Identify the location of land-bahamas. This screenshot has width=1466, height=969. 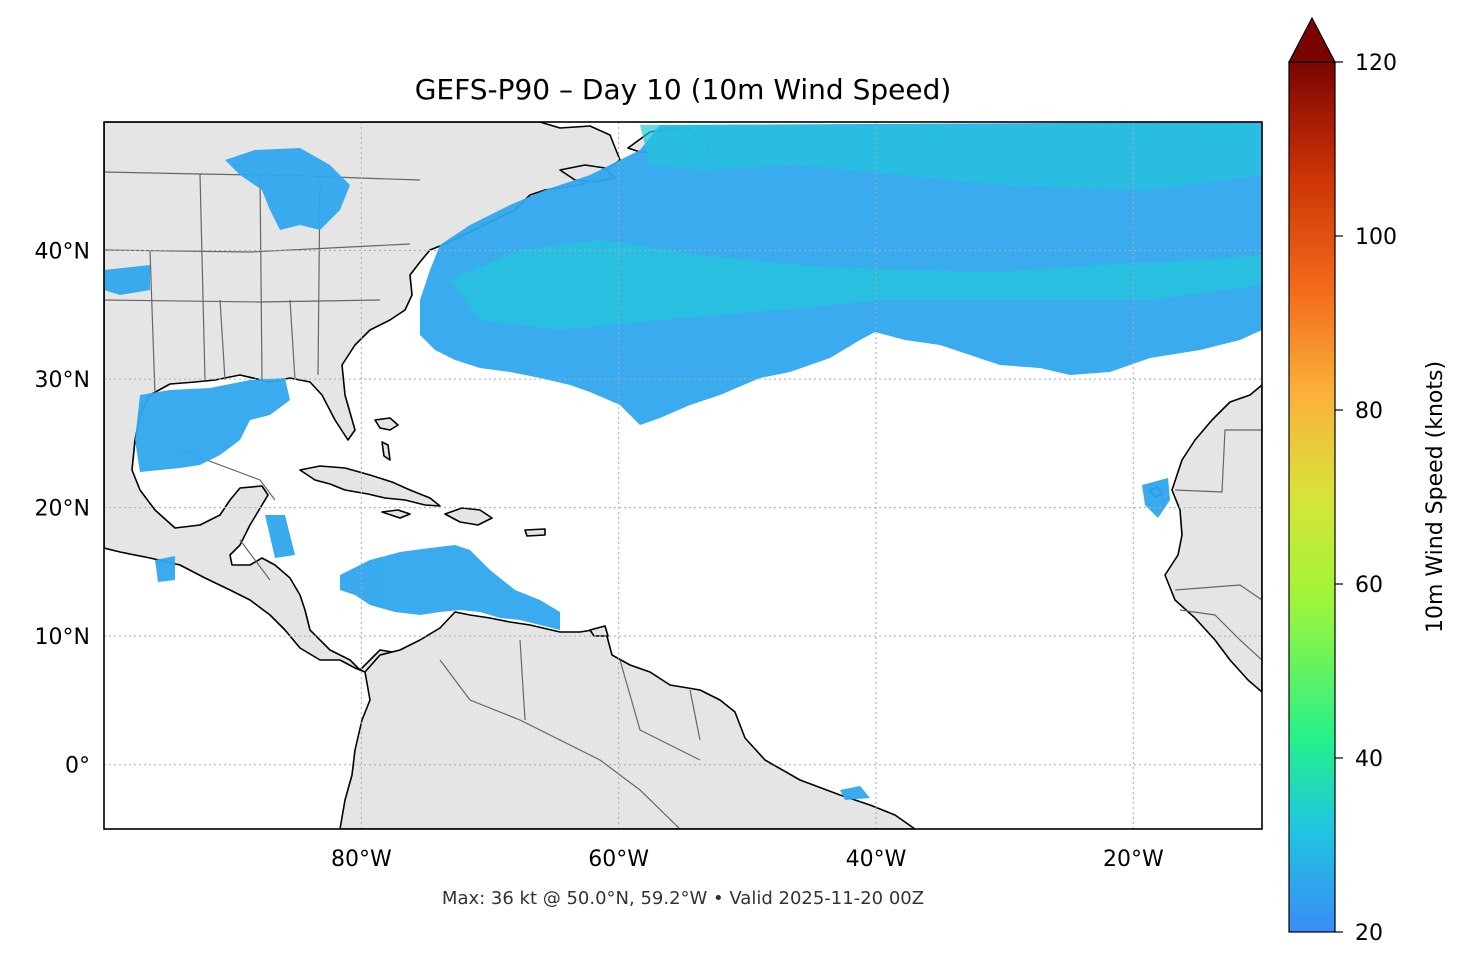
(386, 424).